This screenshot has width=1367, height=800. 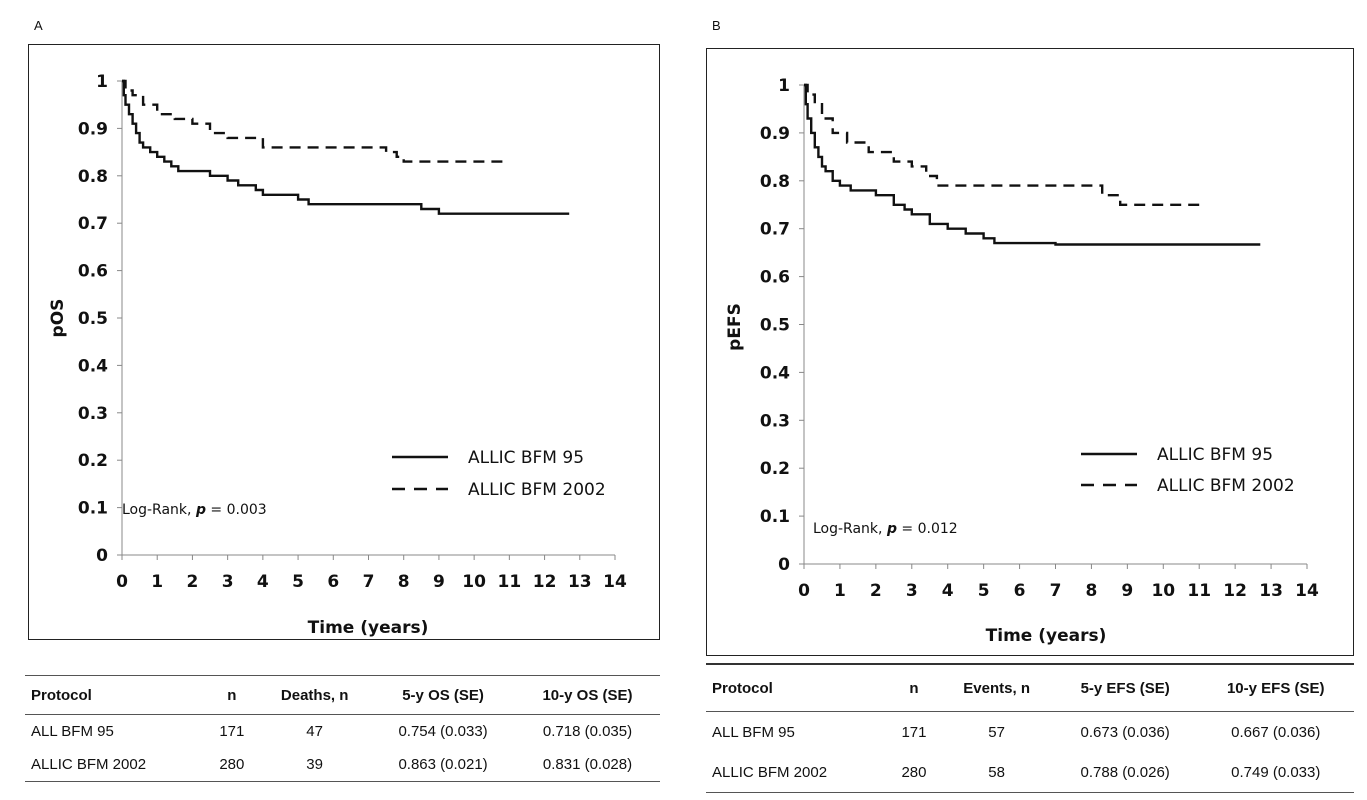 What do you see at coordinates (443, 764) in the screenshot?
I see `table-cell: 0.863 (0.021)` at bounding box center [443, 764].